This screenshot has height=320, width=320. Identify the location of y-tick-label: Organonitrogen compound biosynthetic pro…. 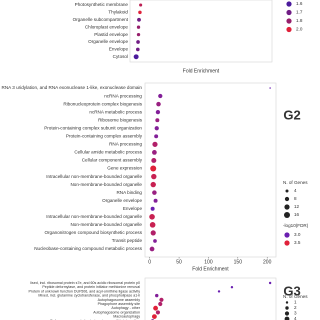
(93, 232).